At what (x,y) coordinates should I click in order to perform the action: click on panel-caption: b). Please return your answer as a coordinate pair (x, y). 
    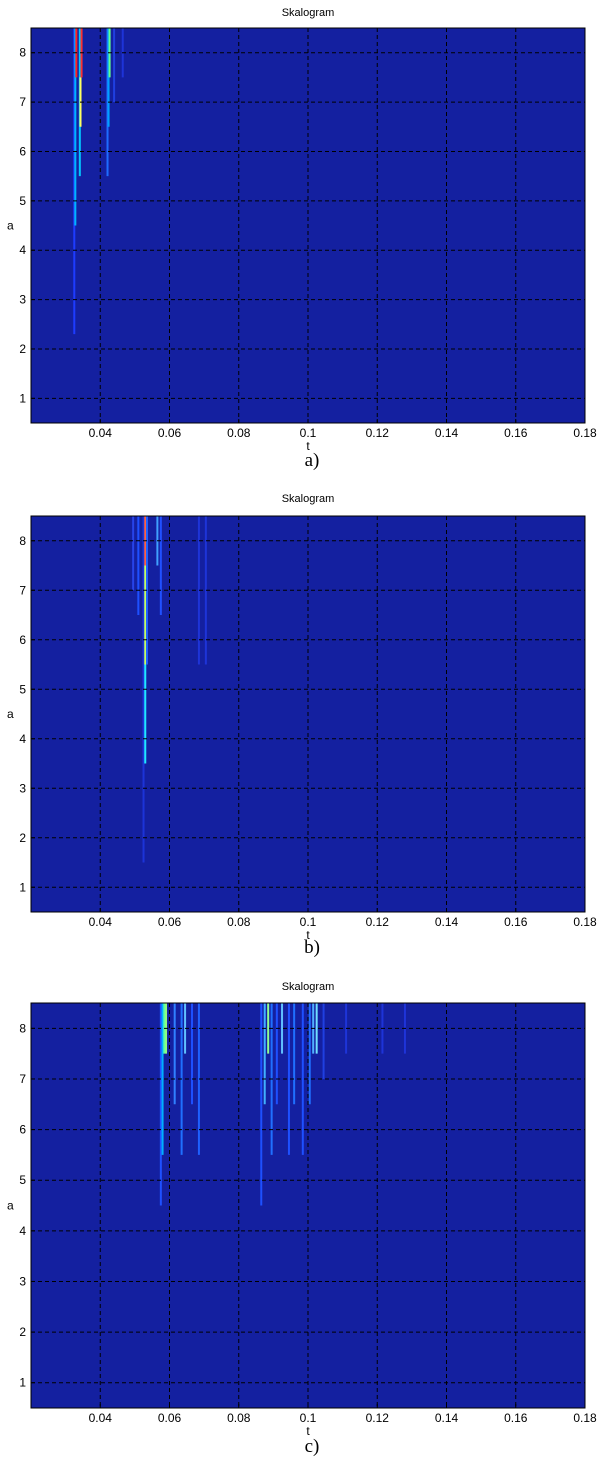
    Looking at the image, I should click on (312, 947).